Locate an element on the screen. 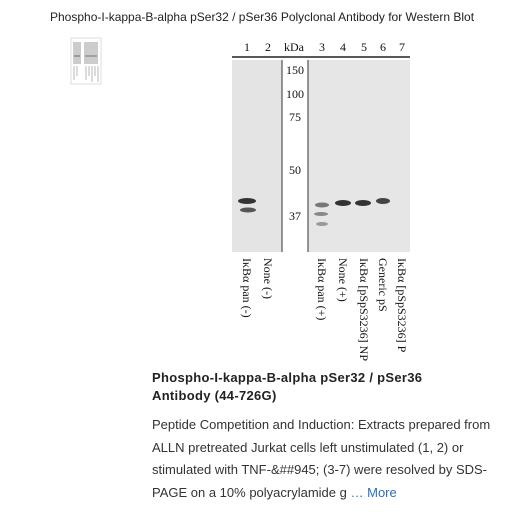 This screenshot has width=516, height=516. lane-number: 7 is located at coordinates (402, 47).